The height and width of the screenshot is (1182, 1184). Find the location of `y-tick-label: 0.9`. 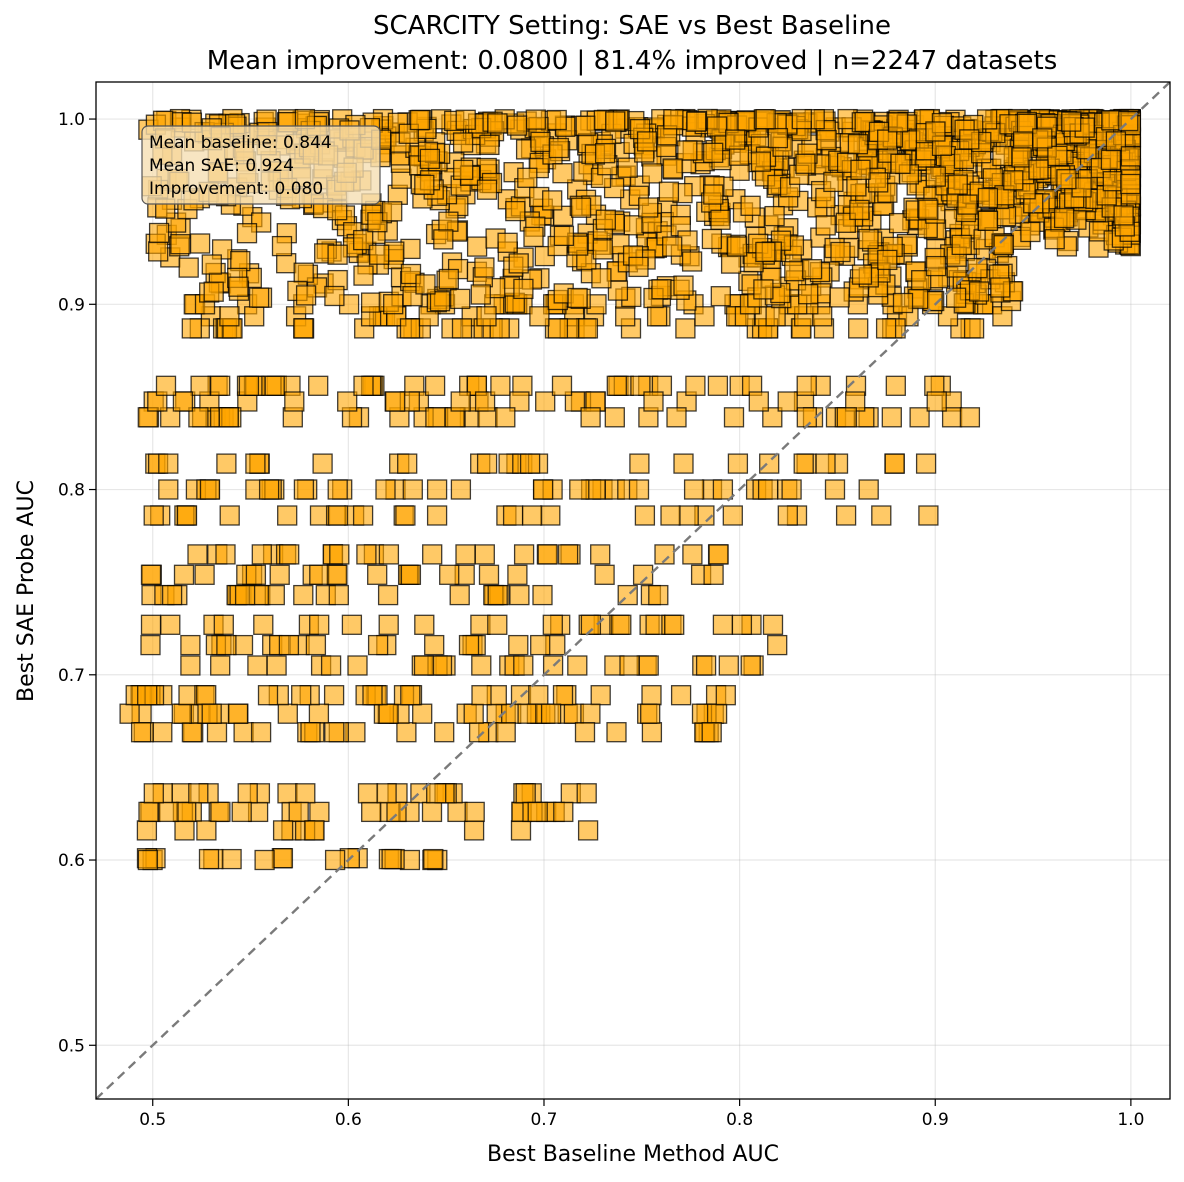

y-tick-label: 0.9 is located at coordinates (71, 305).